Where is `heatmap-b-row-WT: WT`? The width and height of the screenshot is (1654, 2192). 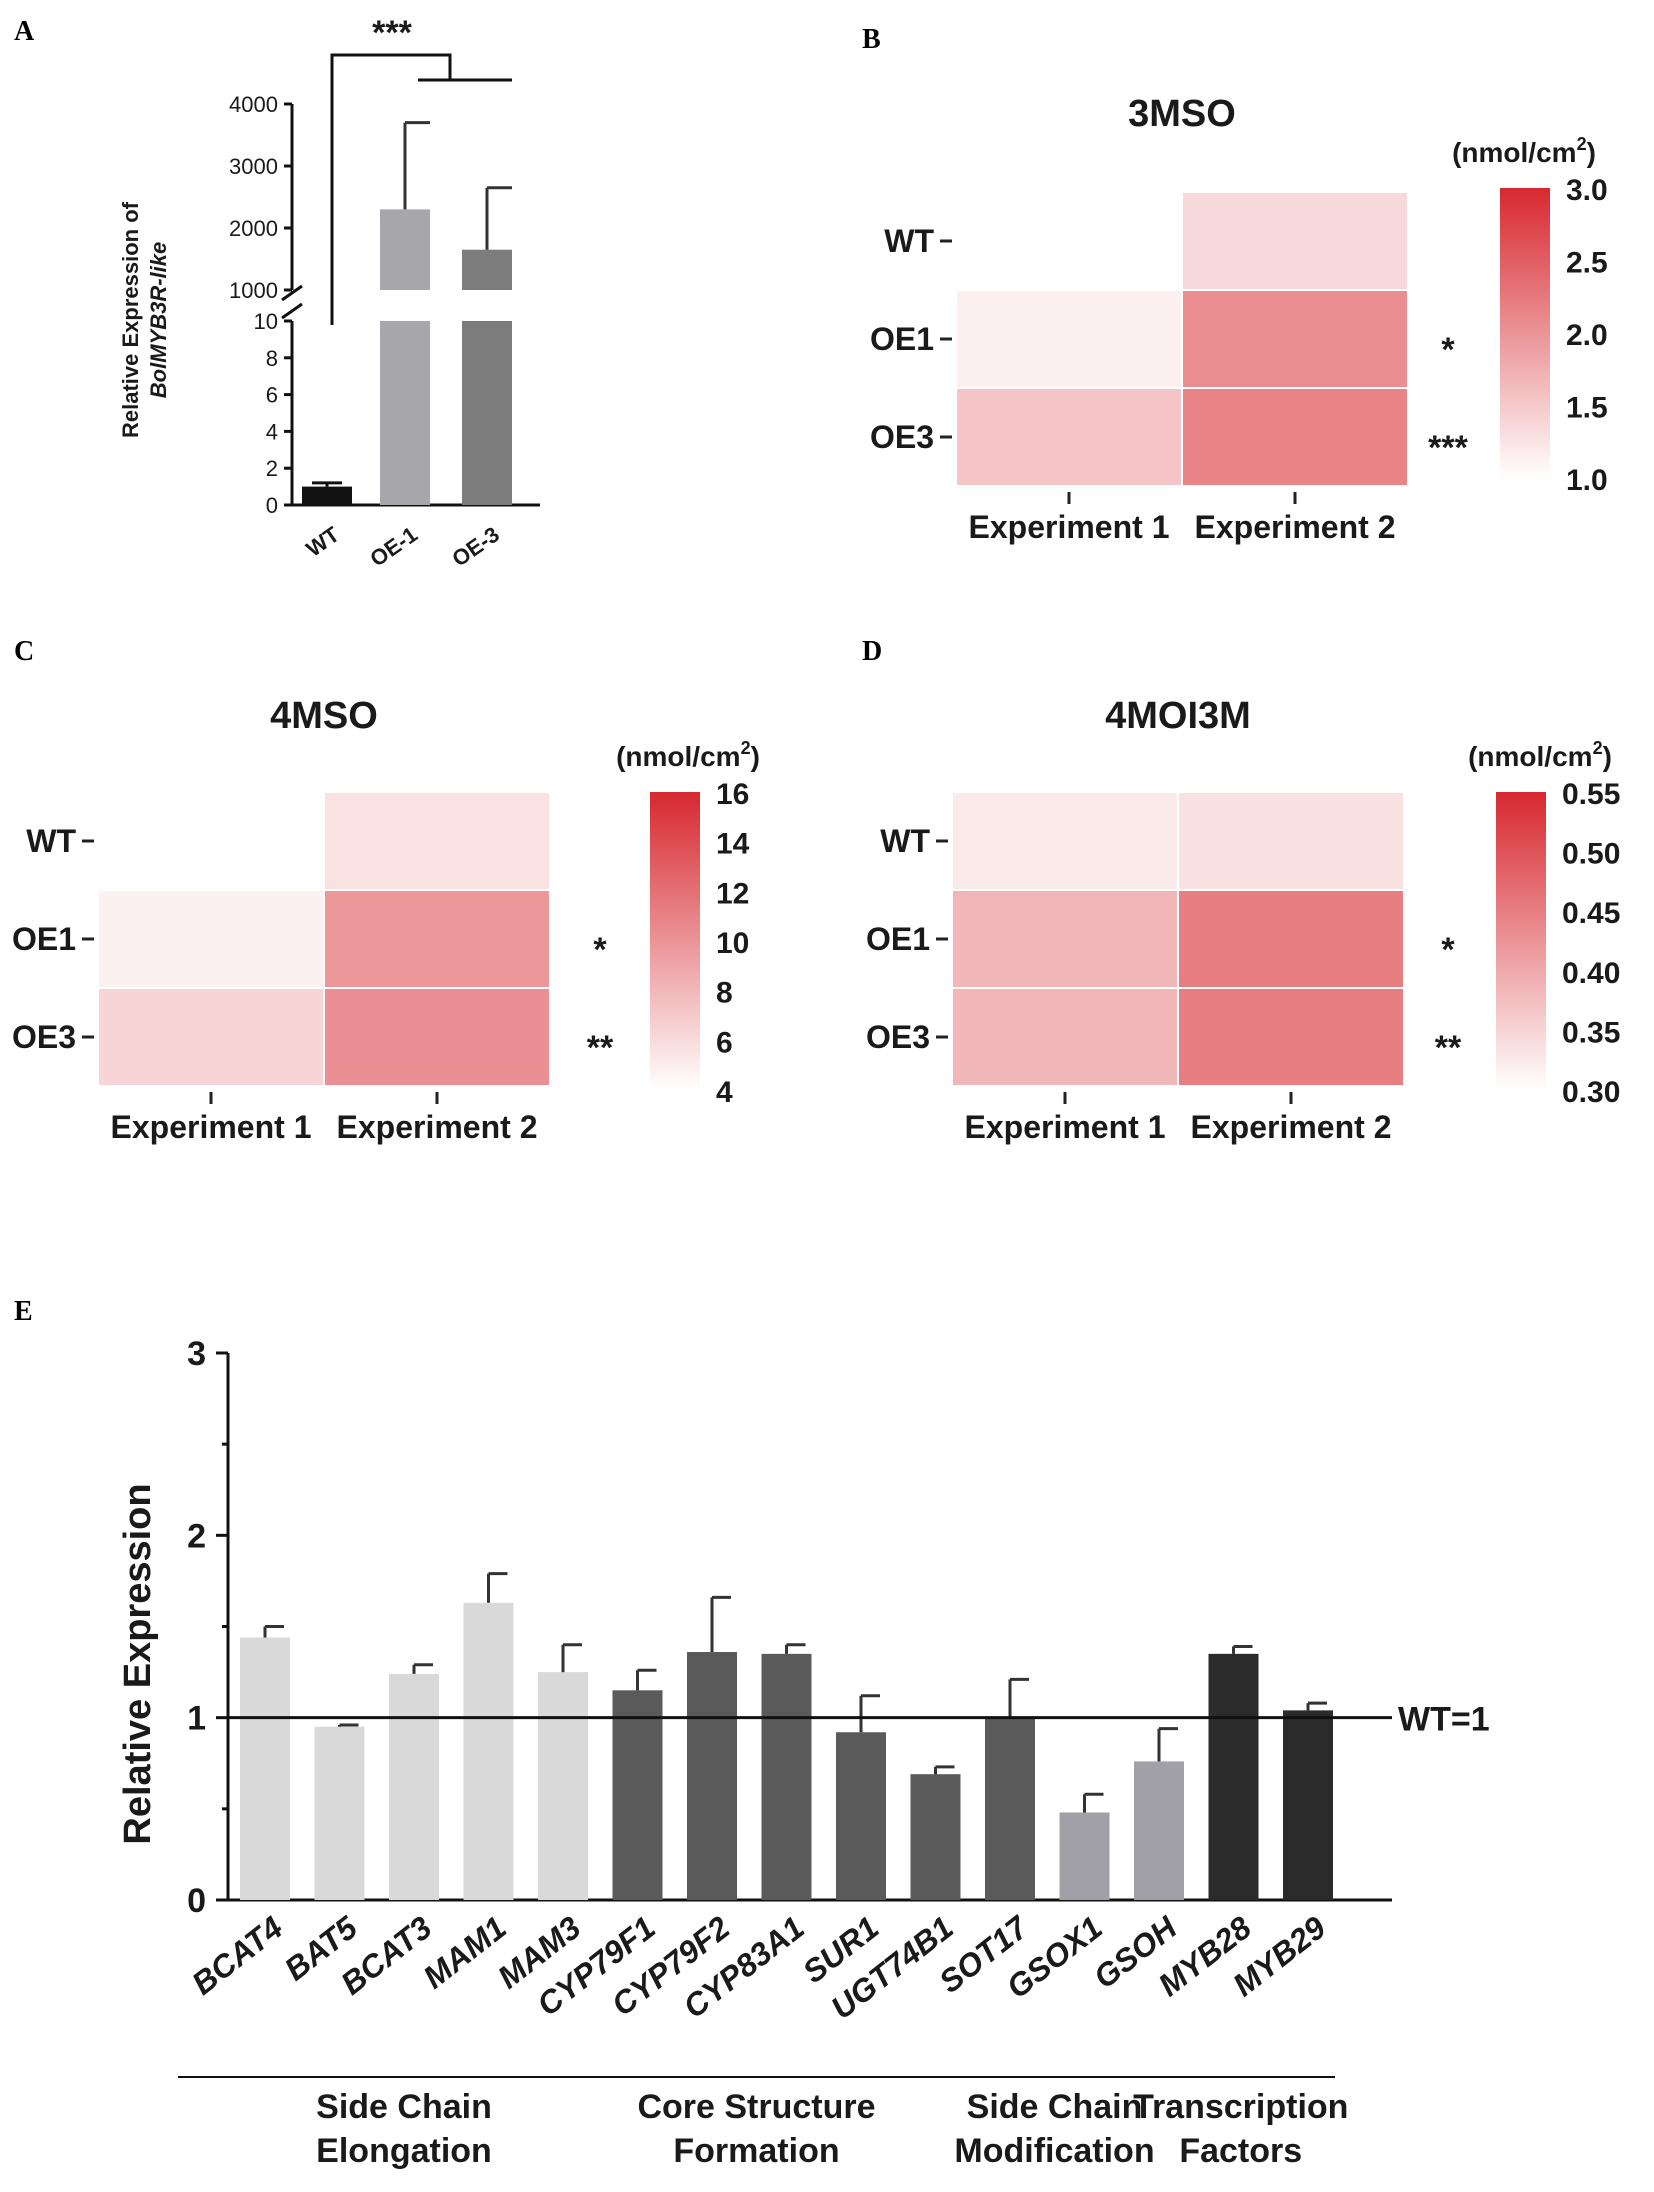 heatmap-b-row-WT: WT is located at coordinates (909, 241).